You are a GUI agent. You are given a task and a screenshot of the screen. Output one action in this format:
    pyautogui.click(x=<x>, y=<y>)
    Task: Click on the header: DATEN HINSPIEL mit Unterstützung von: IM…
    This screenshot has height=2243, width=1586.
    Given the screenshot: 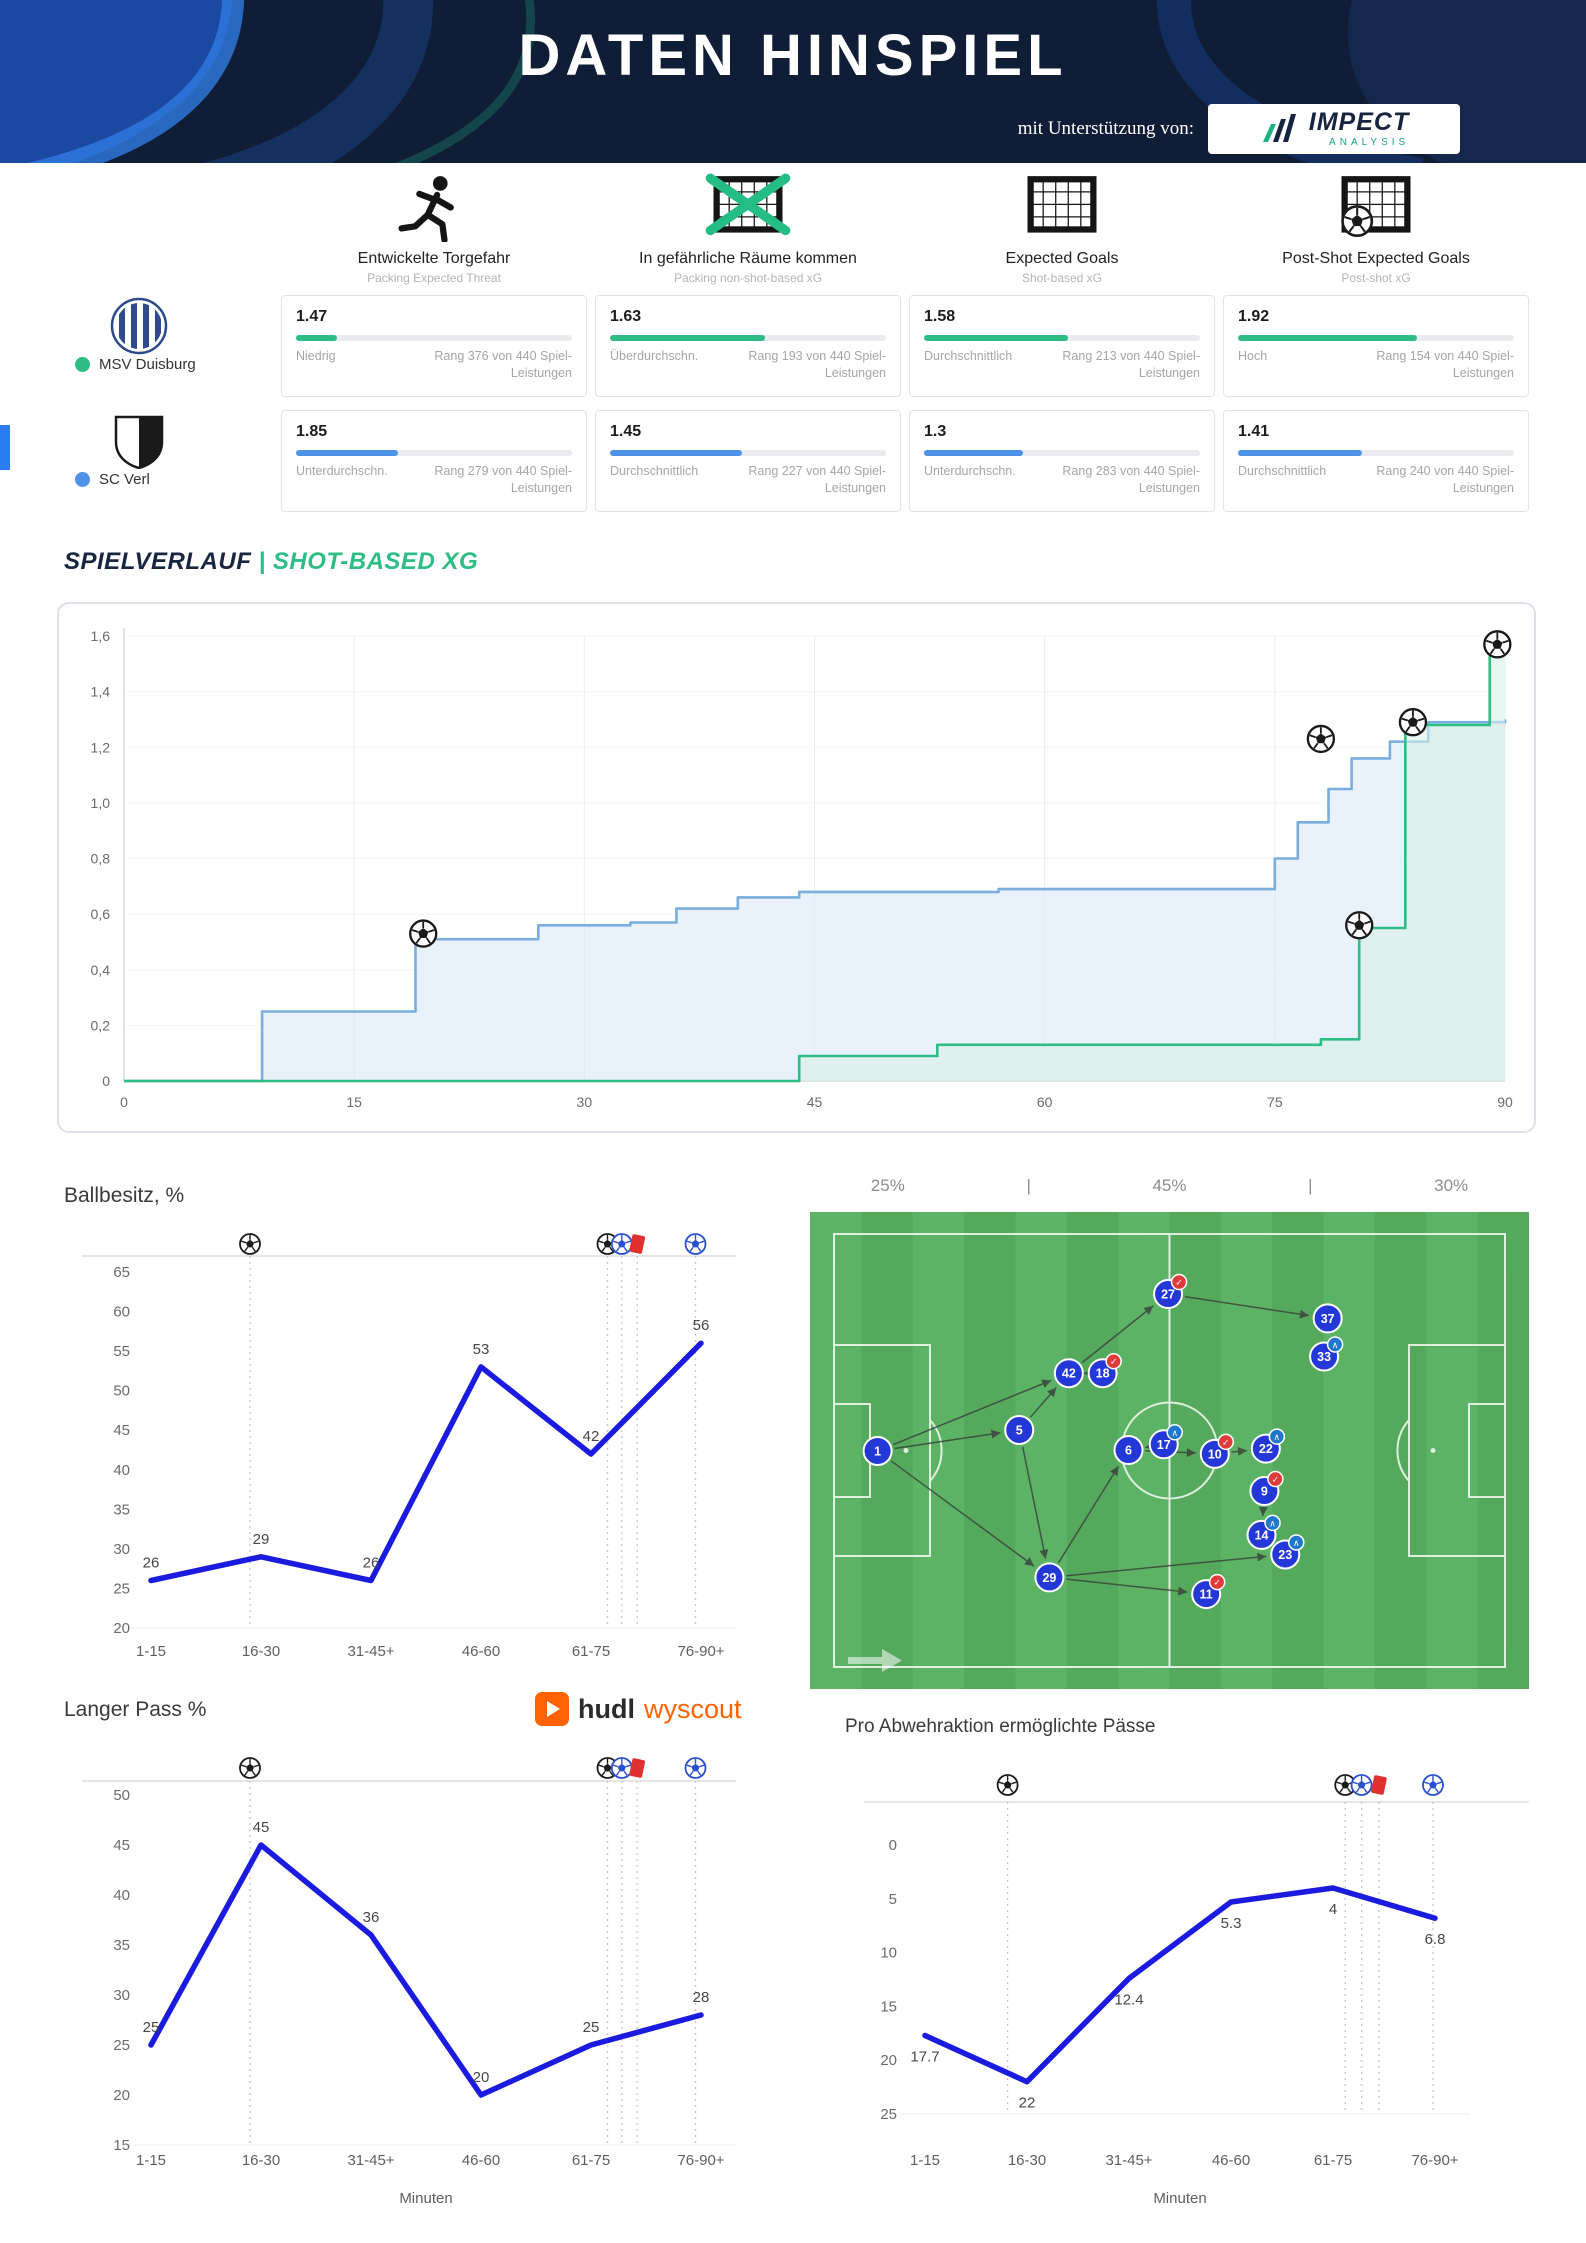 What is the action you would take?
    pyautogui.click(x=793, y=81)
    